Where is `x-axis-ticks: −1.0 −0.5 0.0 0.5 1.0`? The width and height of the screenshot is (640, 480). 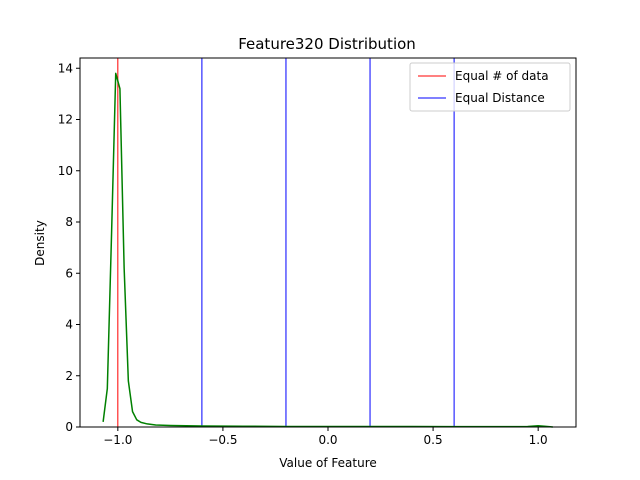
x-axis-ticks: −1.0 −0.5 0.0 0.5 1.0 is located at coordinates (325, 437).